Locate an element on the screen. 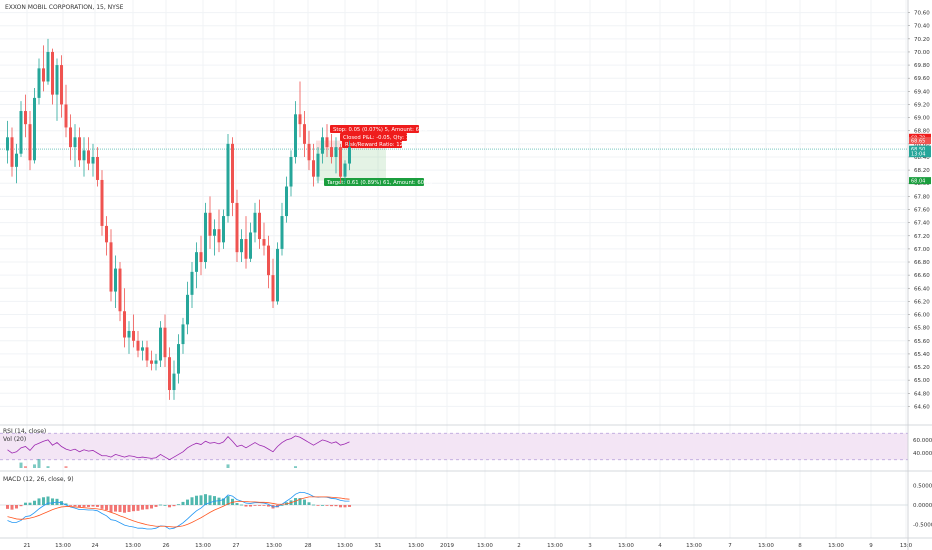  price-tag-label: 68.04 is located at coordinates (918, 182).